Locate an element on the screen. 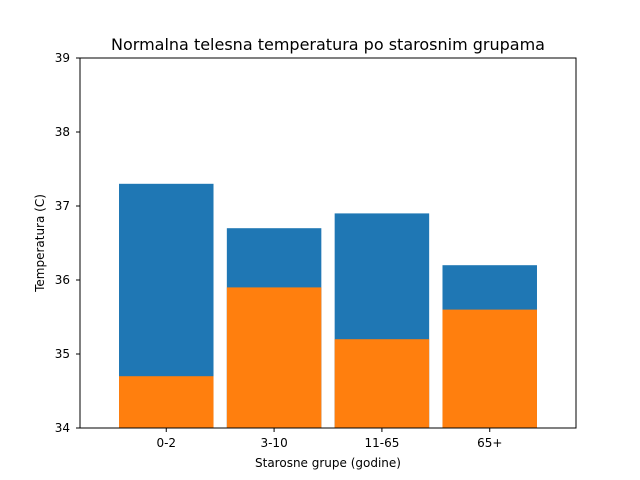 The image size is (640, 480). y-axis: 34 35 36 37 38 39 is located at coordinates (67, 243).